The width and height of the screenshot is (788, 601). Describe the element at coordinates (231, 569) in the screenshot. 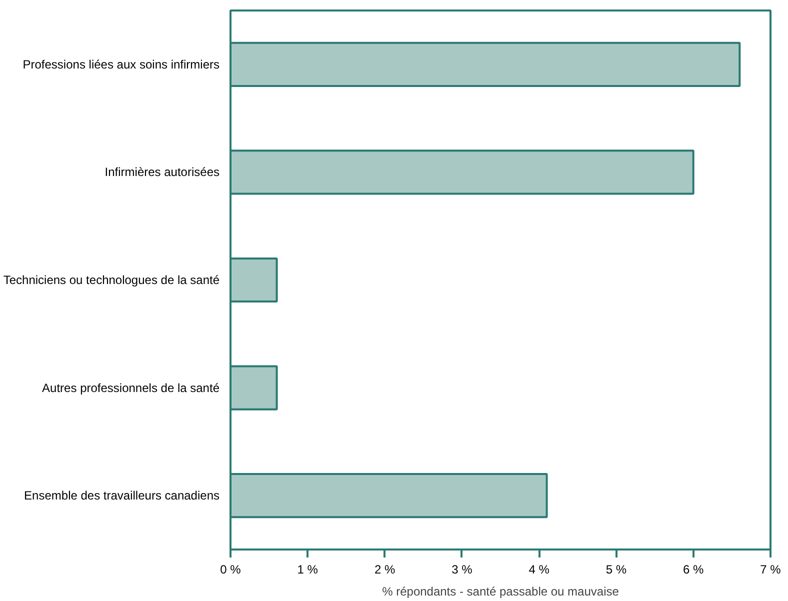

I see `x-tick-label: 0 %` at that location.